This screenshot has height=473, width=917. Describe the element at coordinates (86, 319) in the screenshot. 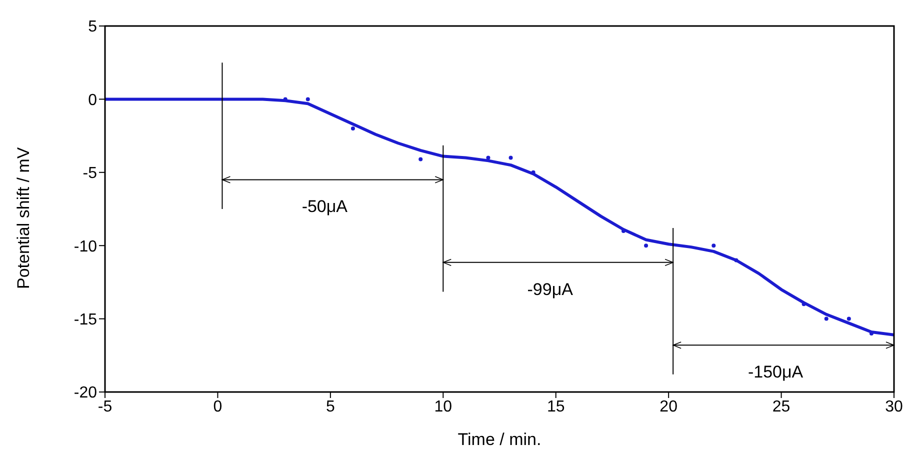

I see `y-tick-label: -15` at that location.